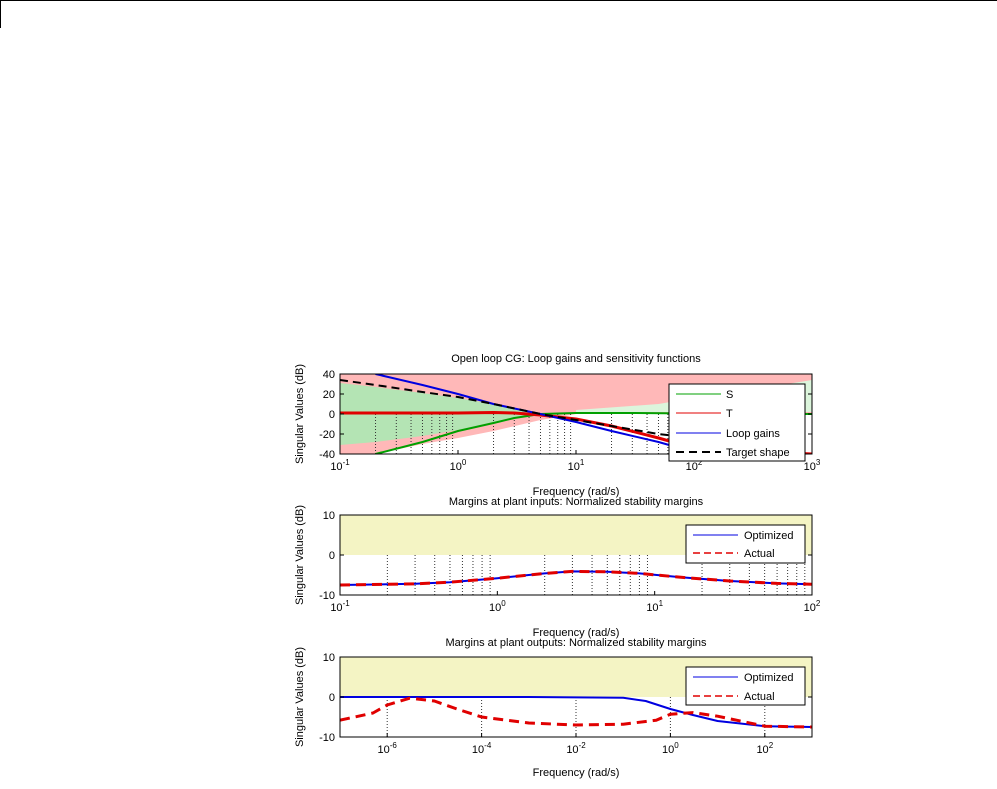 The image size is (997, 789). Describe the element at coordinates (758, 453) in the screenshot. I see `legend-label-target-shape: Target shape` at that location.